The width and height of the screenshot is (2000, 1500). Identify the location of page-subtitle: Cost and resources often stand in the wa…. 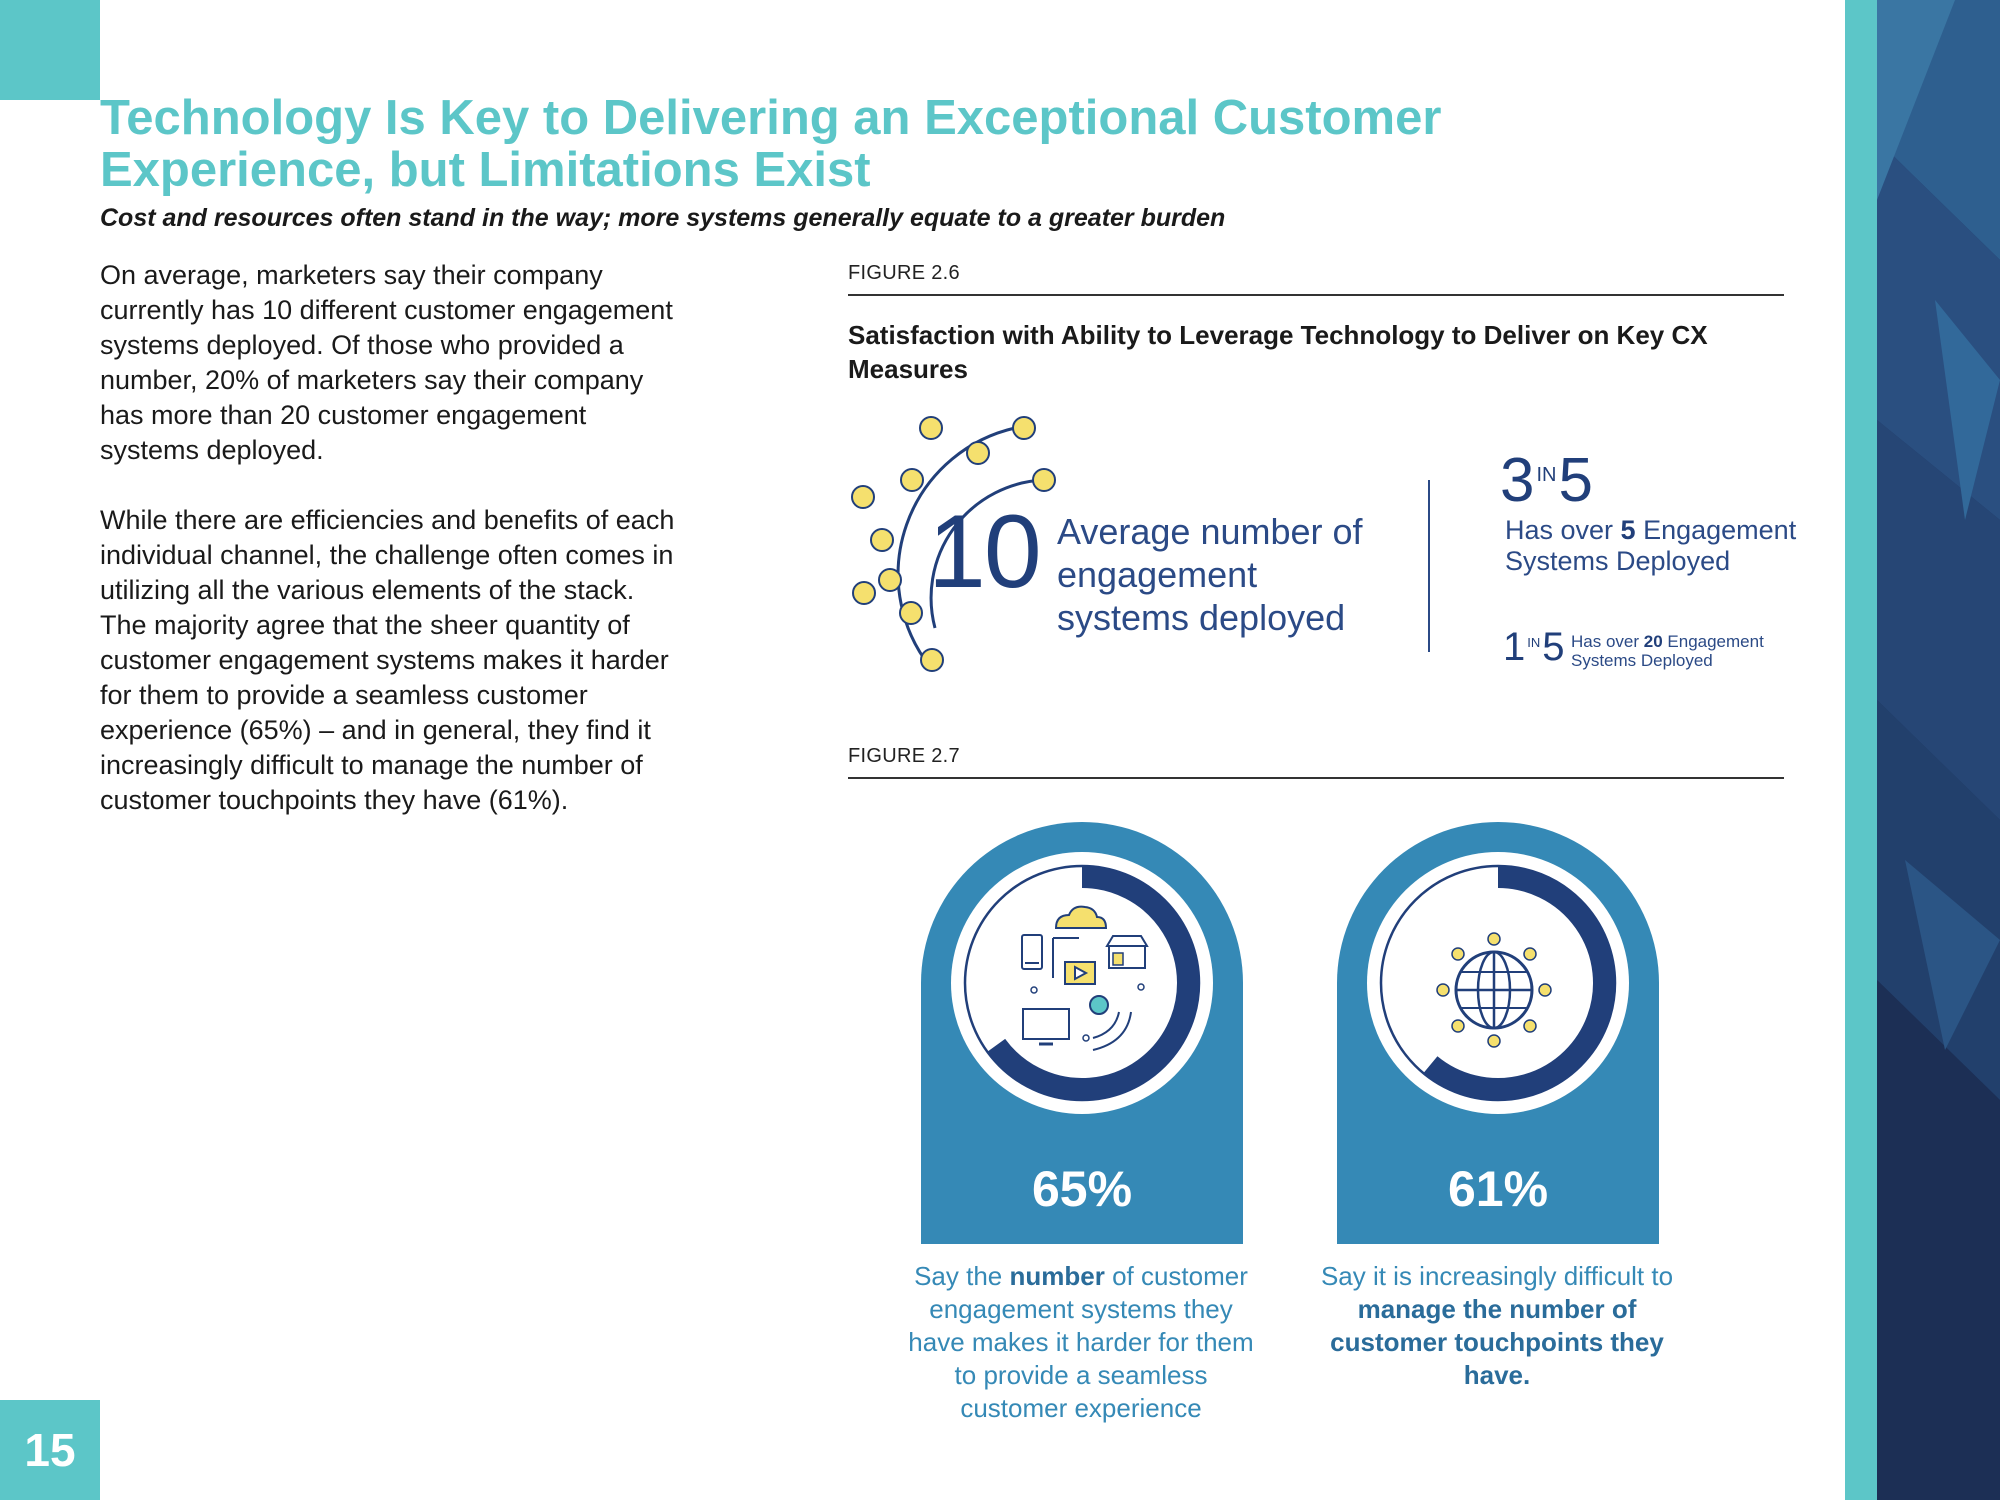
(663, 218).